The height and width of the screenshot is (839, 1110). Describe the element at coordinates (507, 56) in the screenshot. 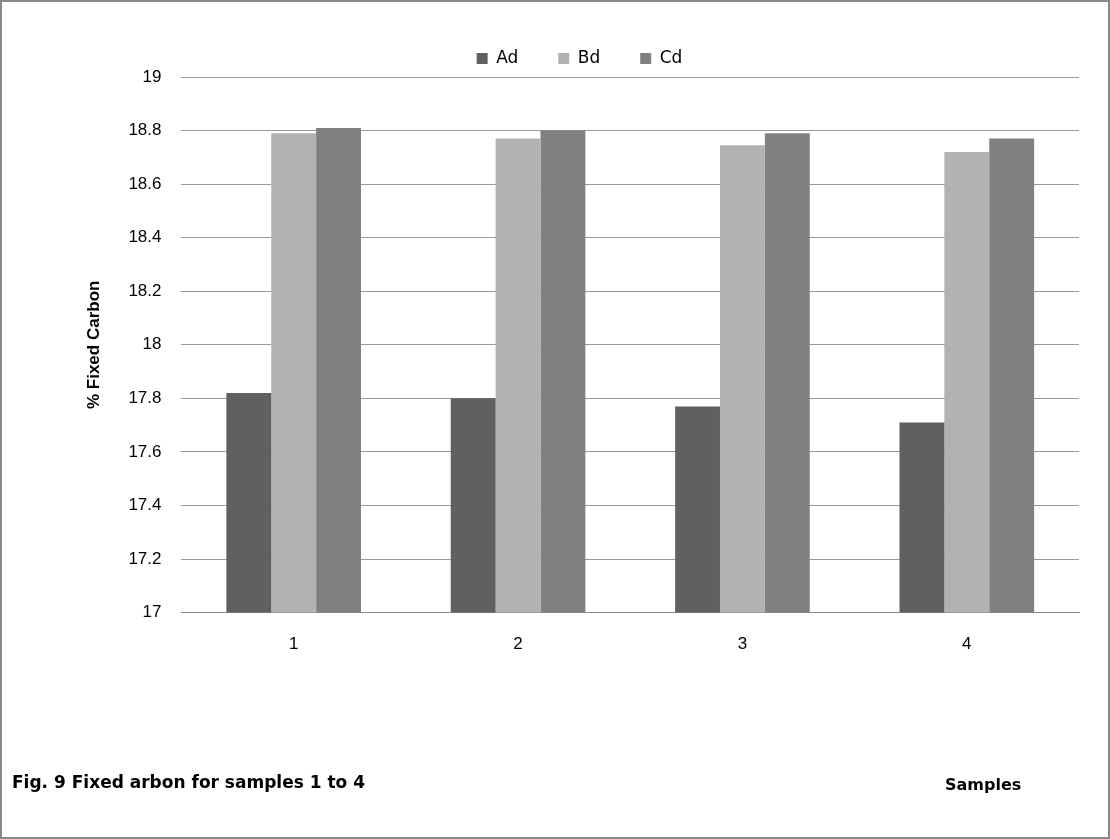

I see `legend-label: Ad` at that location.